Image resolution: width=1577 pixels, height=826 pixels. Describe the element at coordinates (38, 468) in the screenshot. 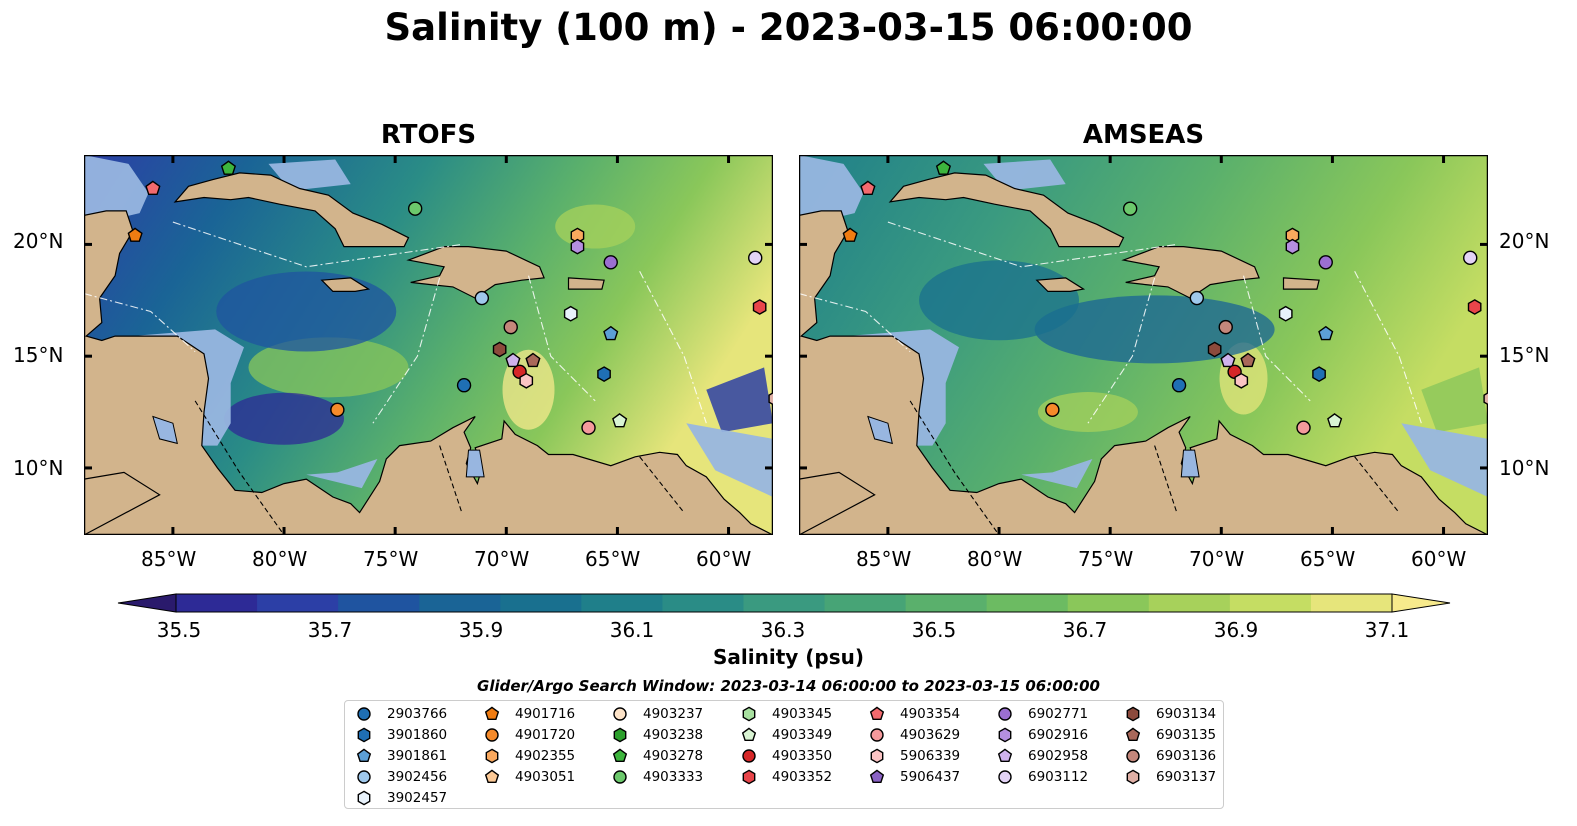

I see `lat-label-10n-left: 10°N` at that location.